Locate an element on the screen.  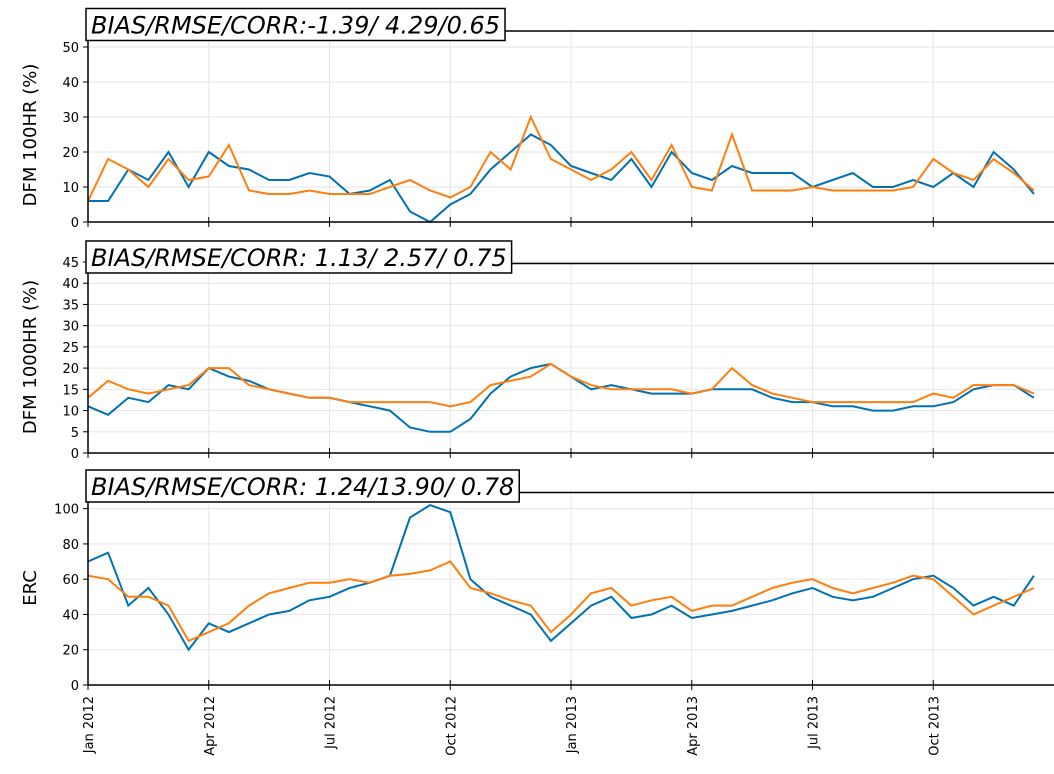
y-tick-label: 60 is located at coordinates (70, 580).